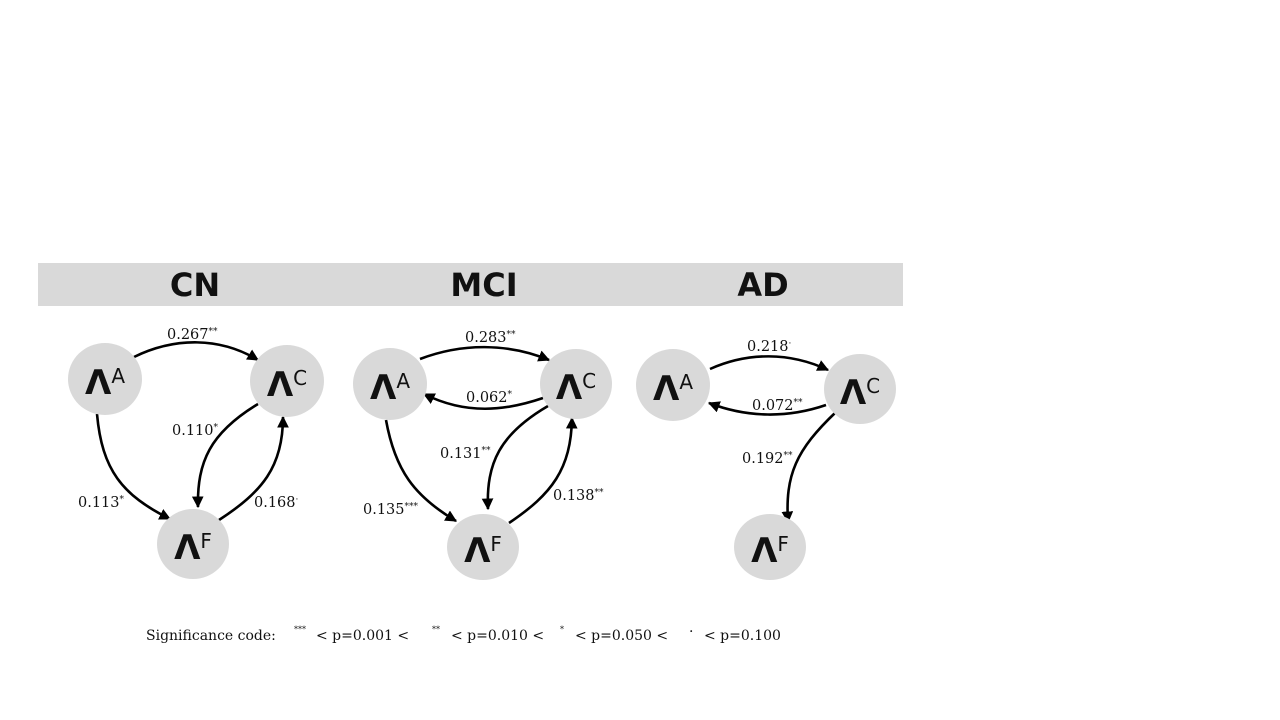  I want to click on node-cn-lambda-c: ΛC, so click(287, 381).